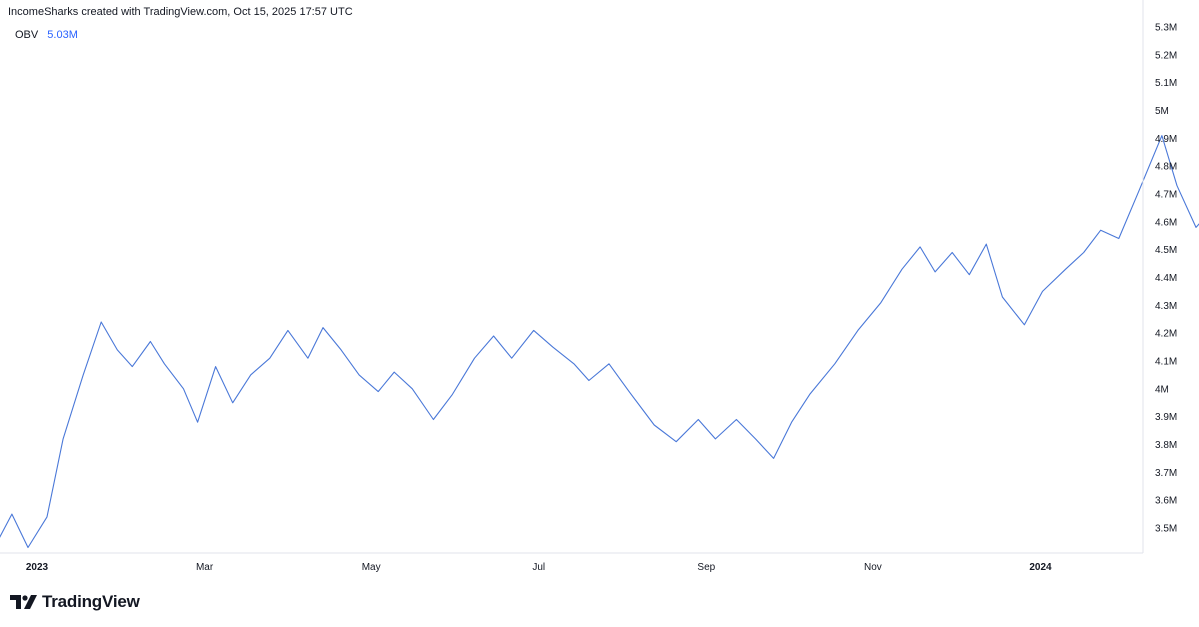  I want to click on x-tick-label: Nov, so click(873, 567).